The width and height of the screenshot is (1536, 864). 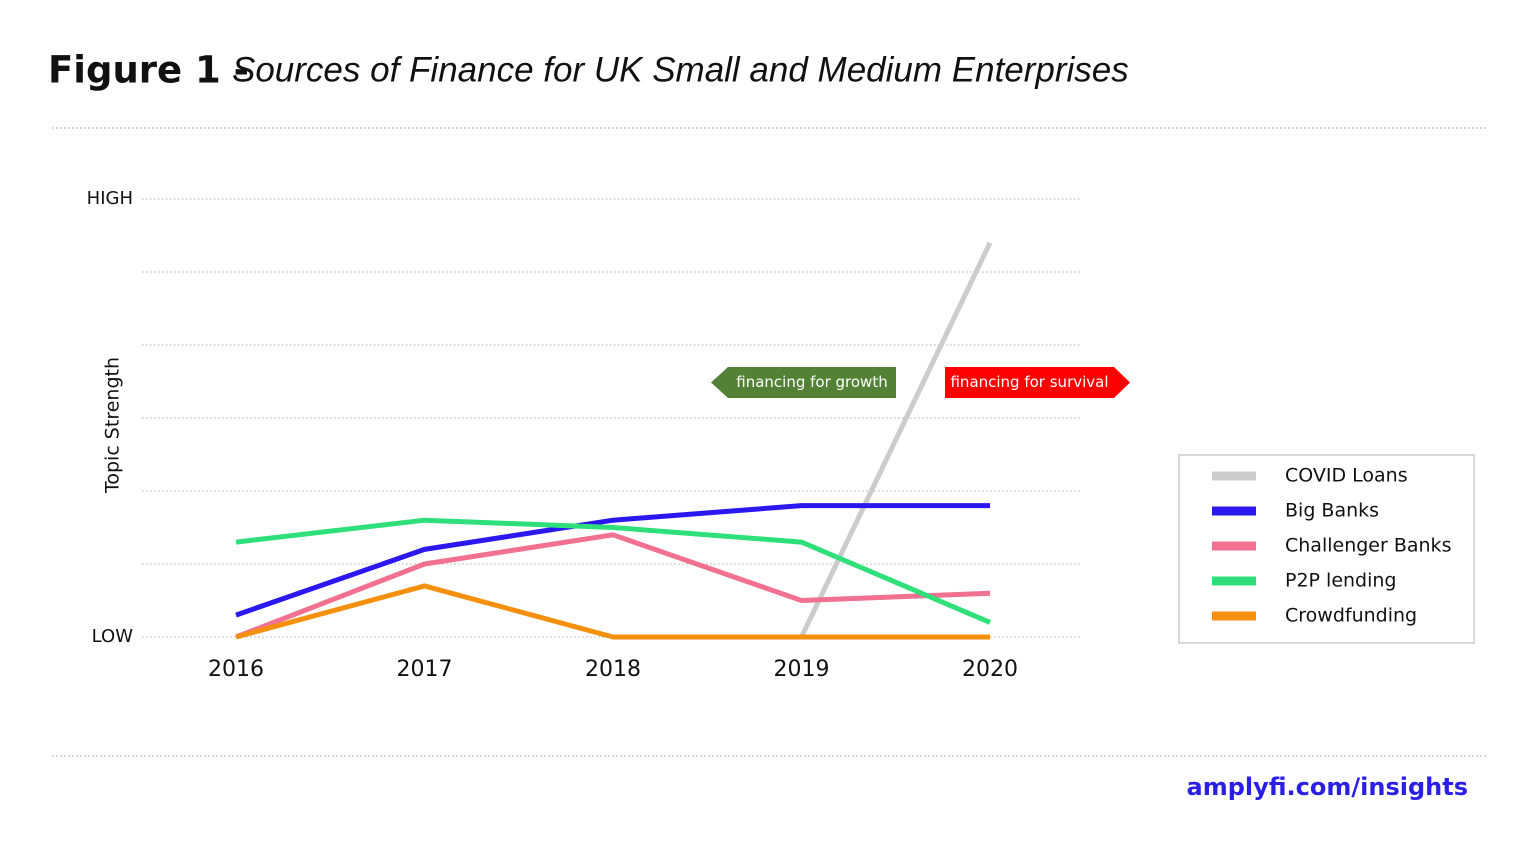 What do you see at coordinates (802, 669) in the screenshot?
I see `x-tick-label: 2019` at bounding box center [802, 669].